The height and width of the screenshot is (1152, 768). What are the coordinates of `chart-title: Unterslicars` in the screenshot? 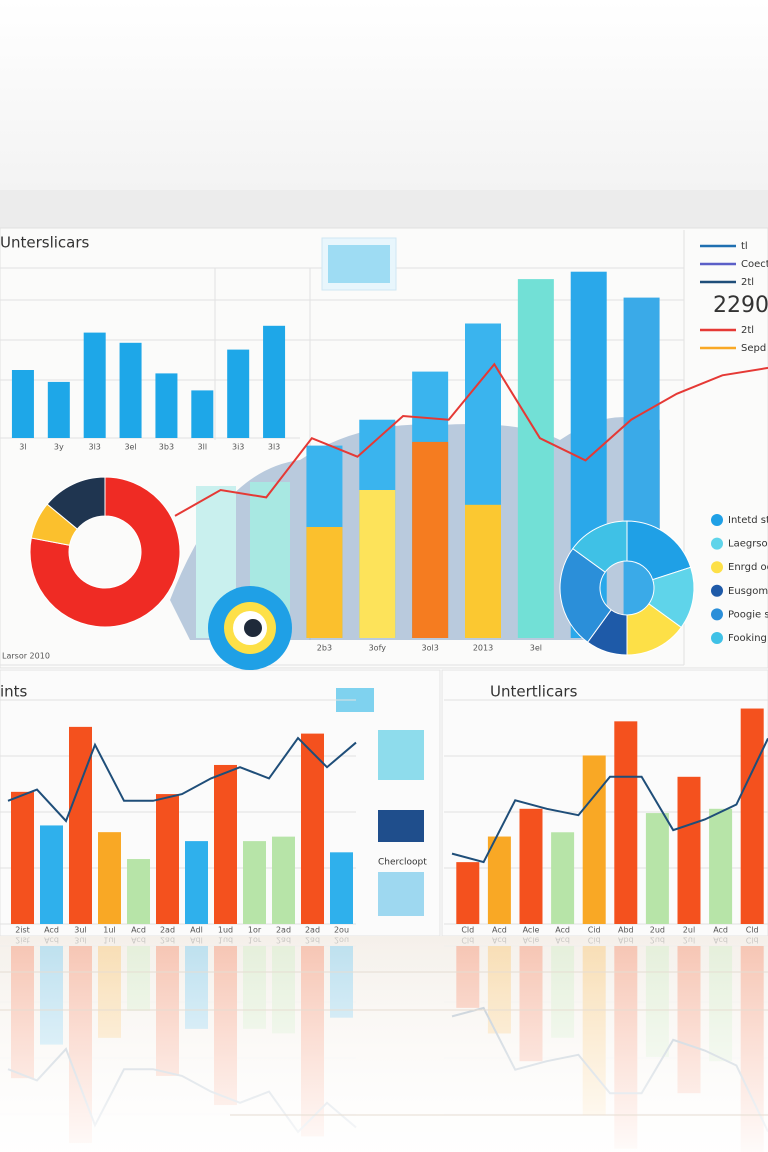 It's located at (45, 243).